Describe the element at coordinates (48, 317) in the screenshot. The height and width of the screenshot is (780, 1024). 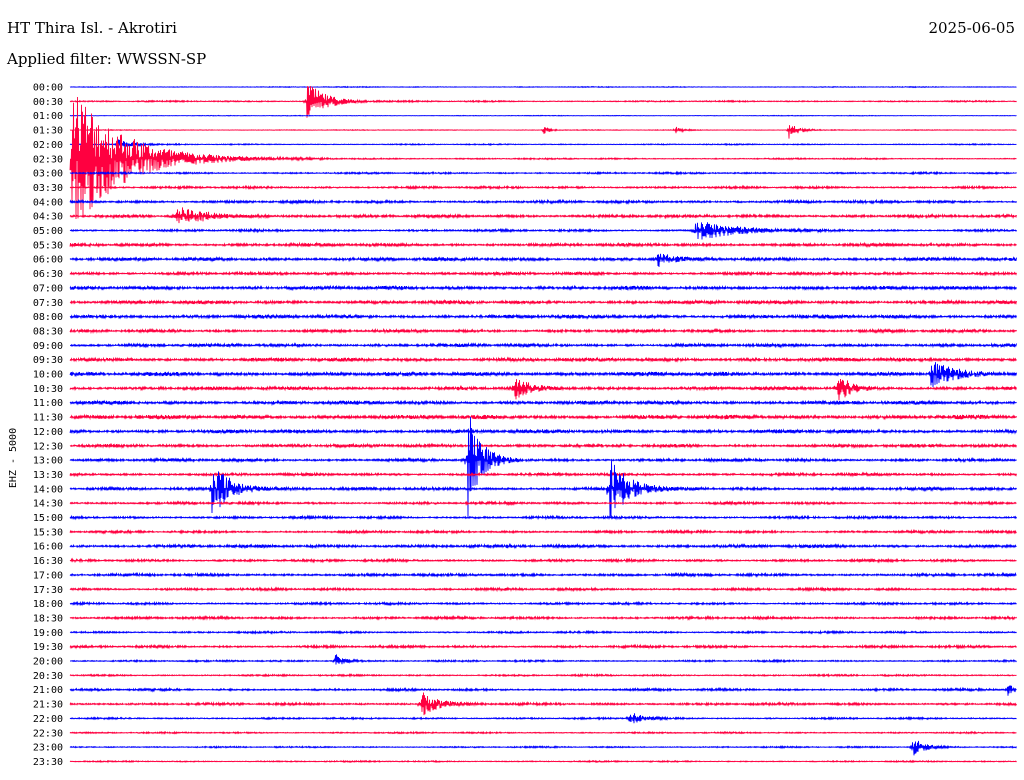
I see `time-tick-label: 08:00` at that location.